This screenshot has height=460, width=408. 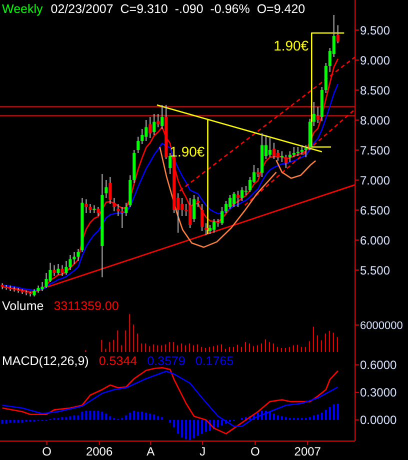 What do you see at coordinates (118, 361) in the screenshot?
I see `annotation: 0.5344` at bounding box center [118, 361].